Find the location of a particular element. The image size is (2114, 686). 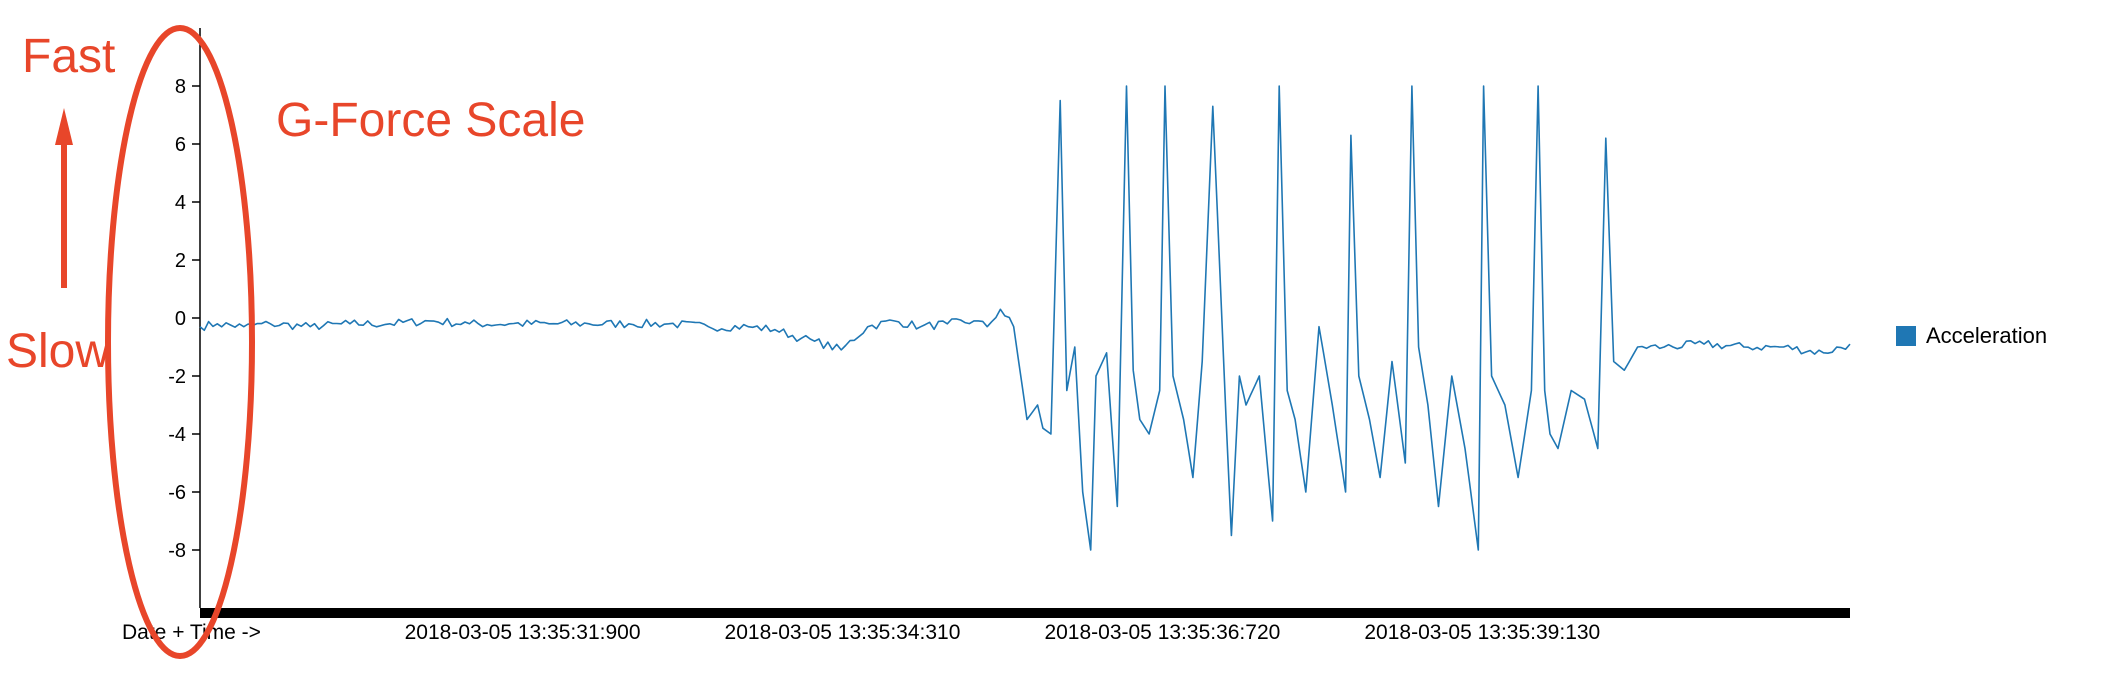

y-tick-label: -8 is located at coordinates (177, 551).